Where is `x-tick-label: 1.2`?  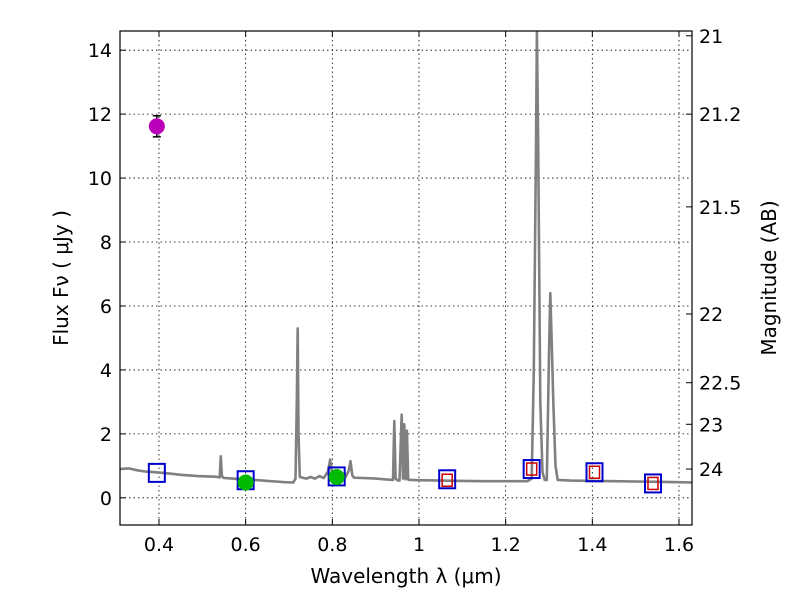
x-tick-label: 1.2 is located at coordinates (506, 545).